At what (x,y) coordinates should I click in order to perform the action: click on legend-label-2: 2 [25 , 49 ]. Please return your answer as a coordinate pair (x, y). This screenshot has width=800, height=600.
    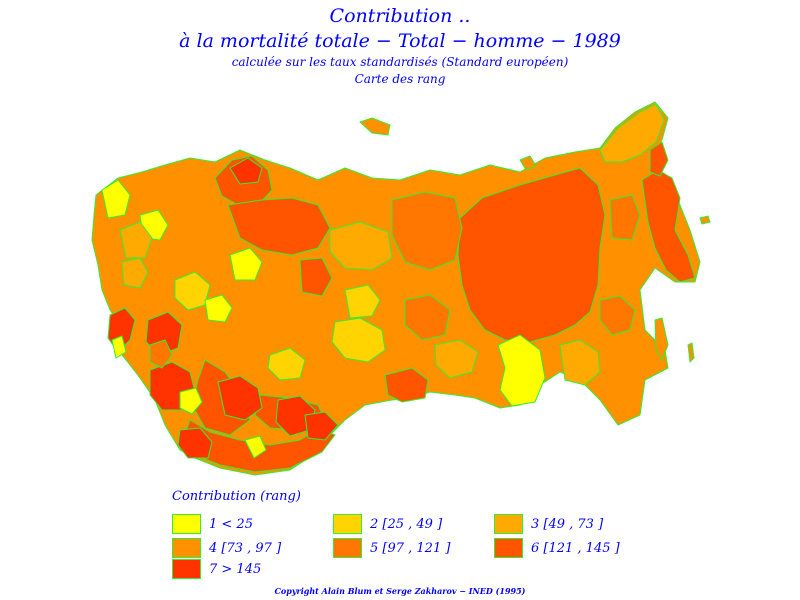
    Looking at the image, I should click on (406, 524).